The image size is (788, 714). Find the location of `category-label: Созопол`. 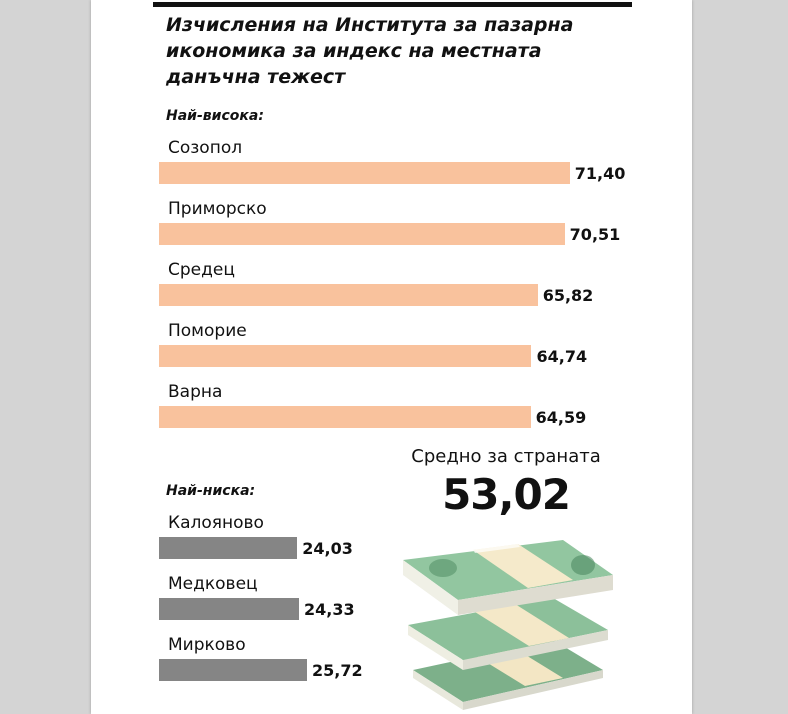

category-label: Созопол is located at coordinates (205, 148).